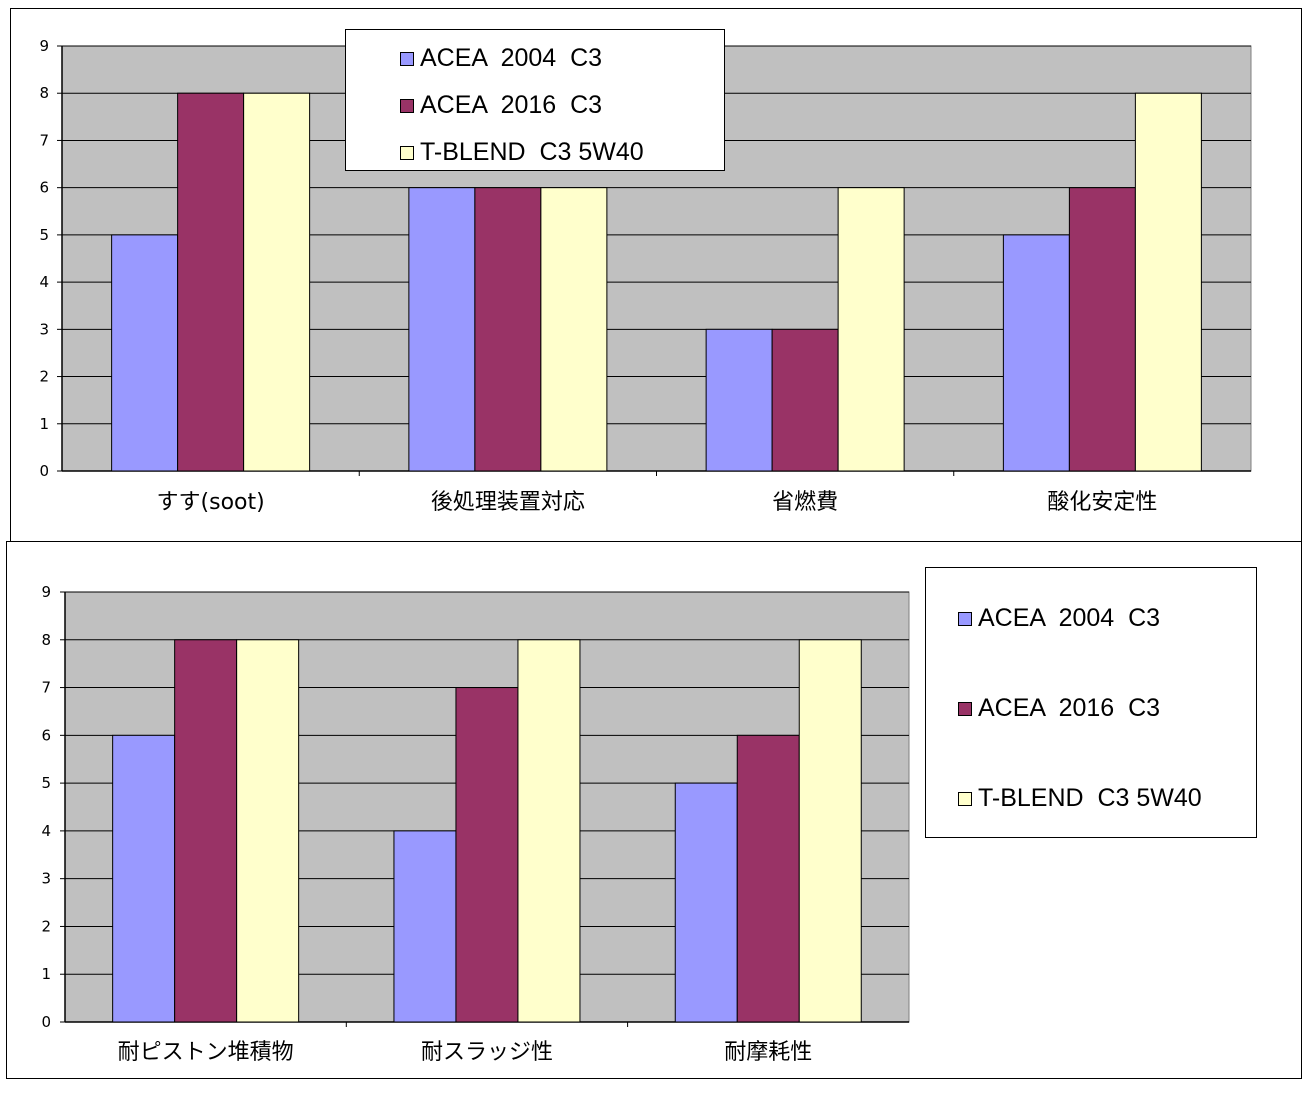 Image resolution: width=1309 pixels, height=1096 pixels. I want to click on x-category-label: 省燃費, so click(805, 502).